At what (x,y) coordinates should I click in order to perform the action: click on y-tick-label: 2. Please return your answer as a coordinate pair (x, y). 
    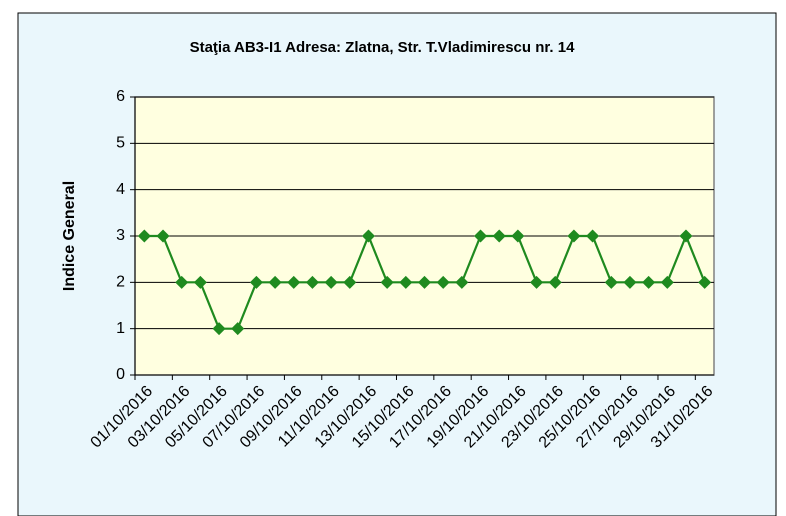
    Looking at the image, I should click on (120, 282).